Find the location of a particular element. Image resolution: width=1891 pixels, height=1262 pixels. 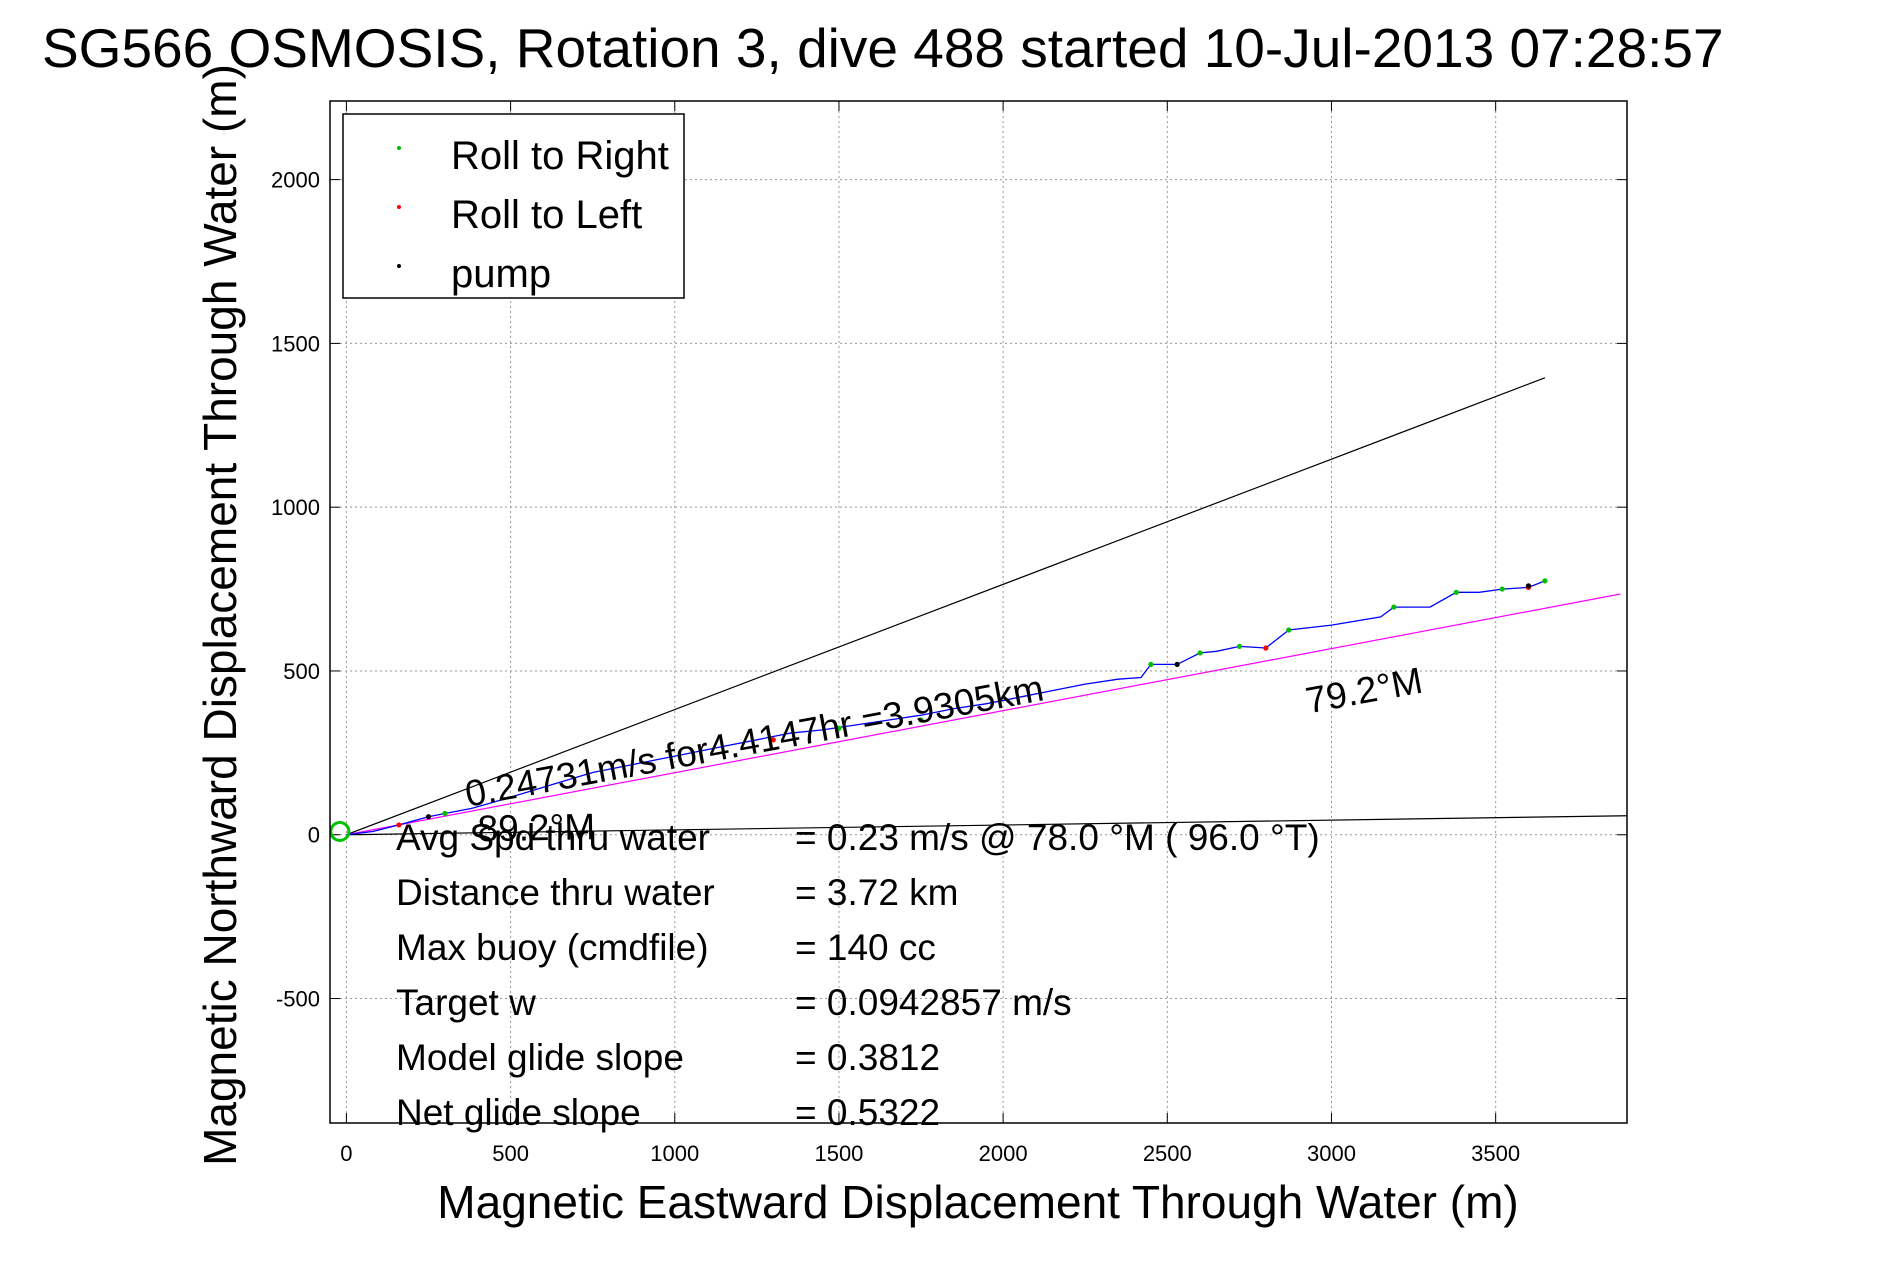

y-tick-label: 1500 is located at coordinates (295, 343).